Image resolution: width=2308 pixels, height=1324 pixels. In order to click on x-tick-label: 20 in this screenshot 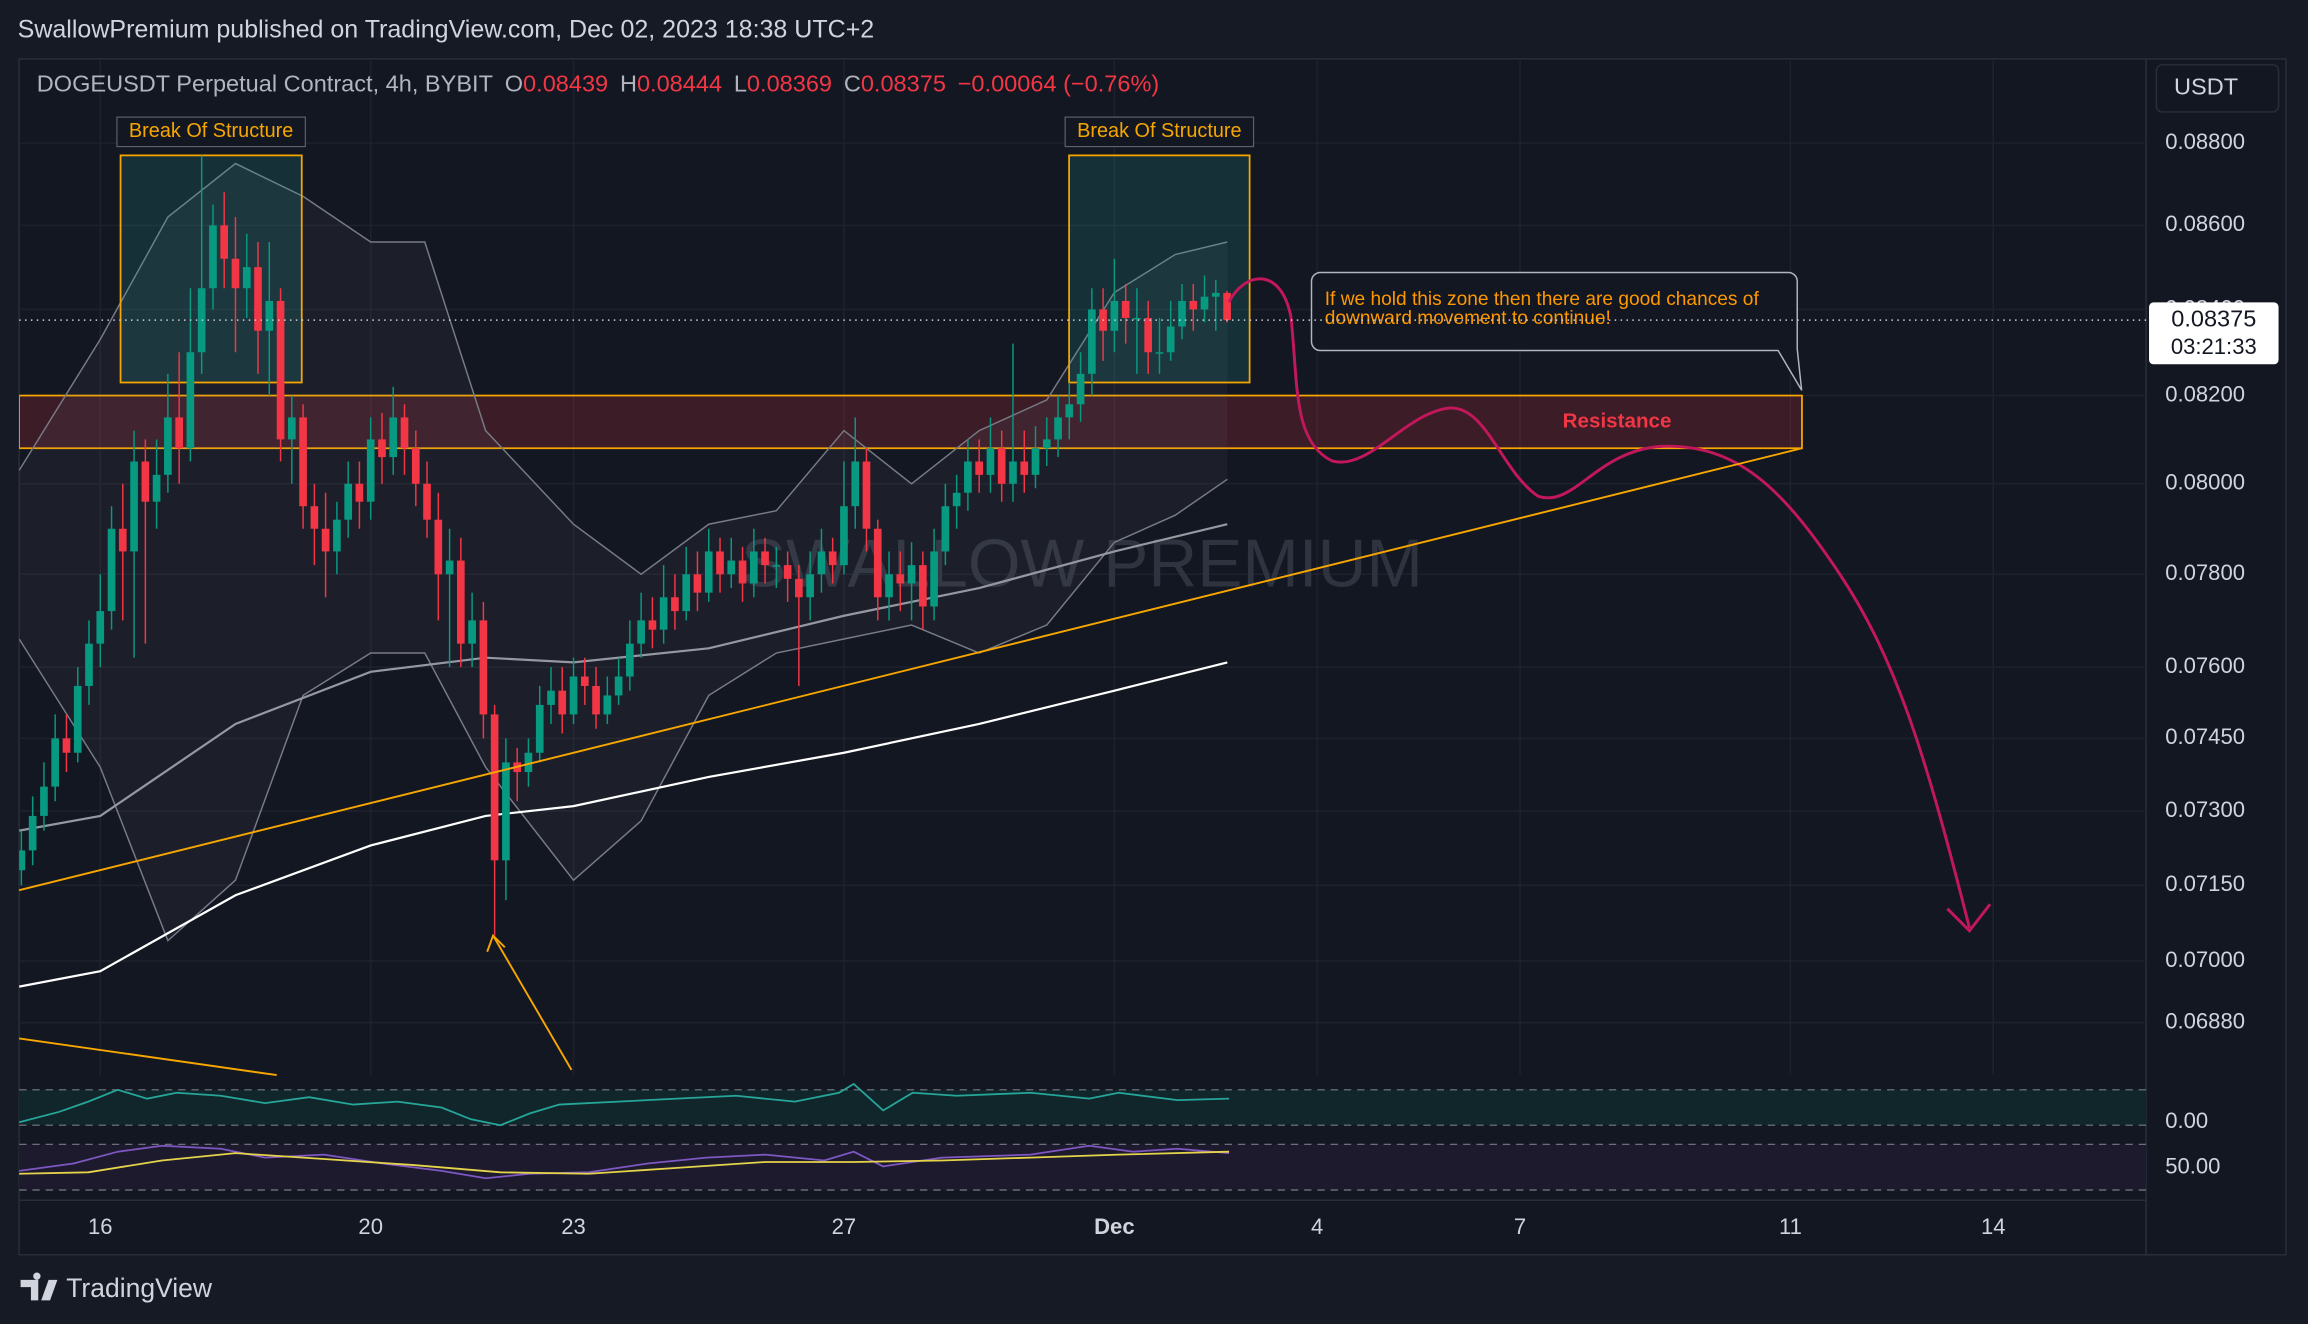, I will do `click(370, 1226)`.